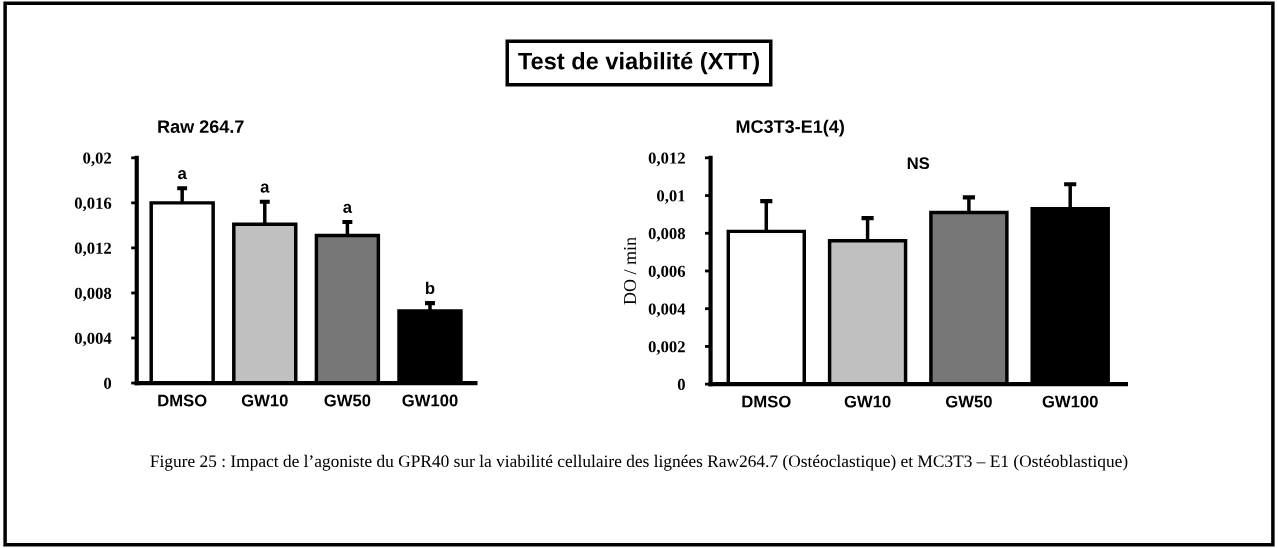 The width and height of the screenshot is (1278, 548). Describe the element at coordinates (667, 272) in the screenshot. I see `y-tick-label: 0,006` at that location.